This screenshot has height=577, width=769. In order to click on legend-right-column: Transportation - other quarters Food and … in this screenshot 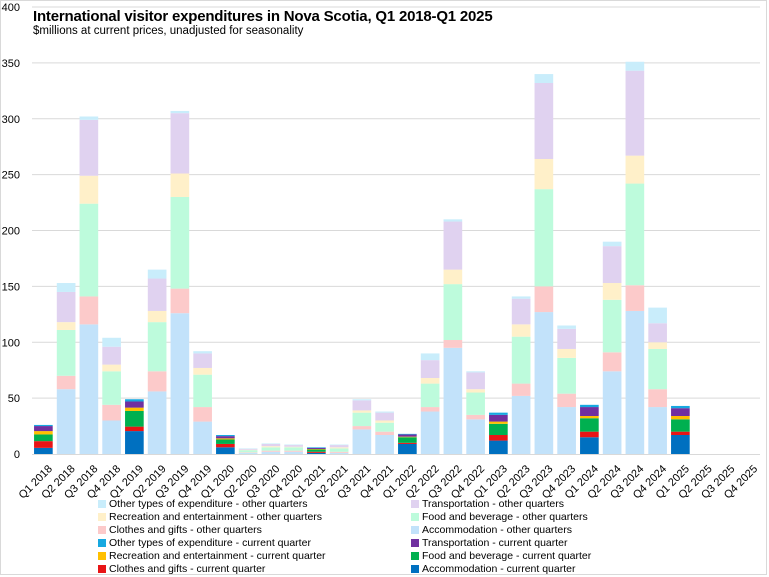, I will do `click(501, 536)`.